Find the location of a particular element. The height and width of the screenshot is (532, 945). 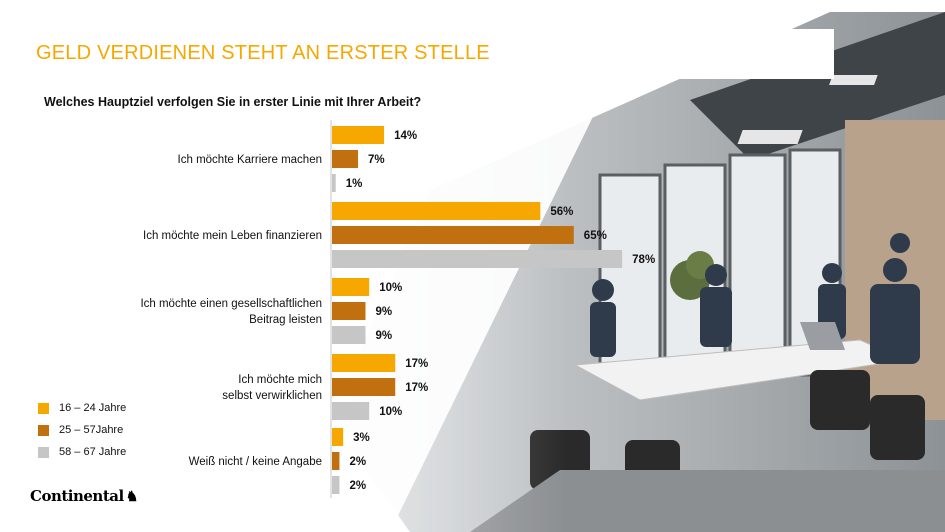

category-label: Beitrag leisten is located at coordinates (285, 320).